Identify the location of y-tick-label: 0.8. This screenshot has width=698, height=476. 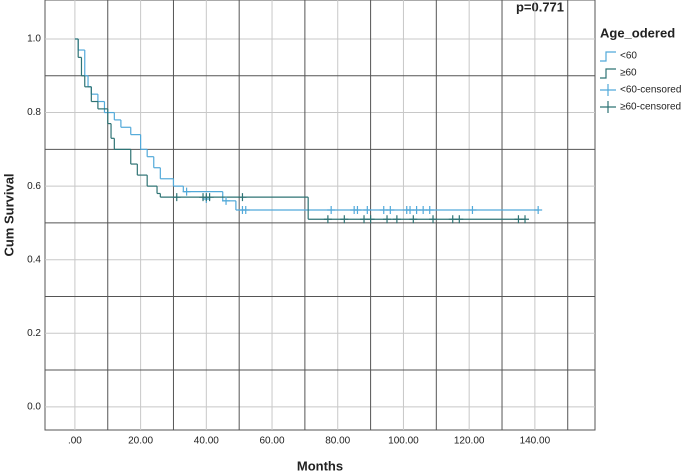
(34, 112).